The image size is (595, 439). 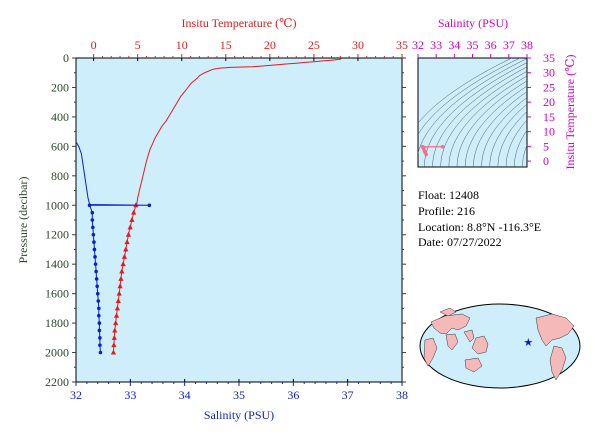 I want to click on ts-sal-tick-label: 38, so click(x=527, y=45).